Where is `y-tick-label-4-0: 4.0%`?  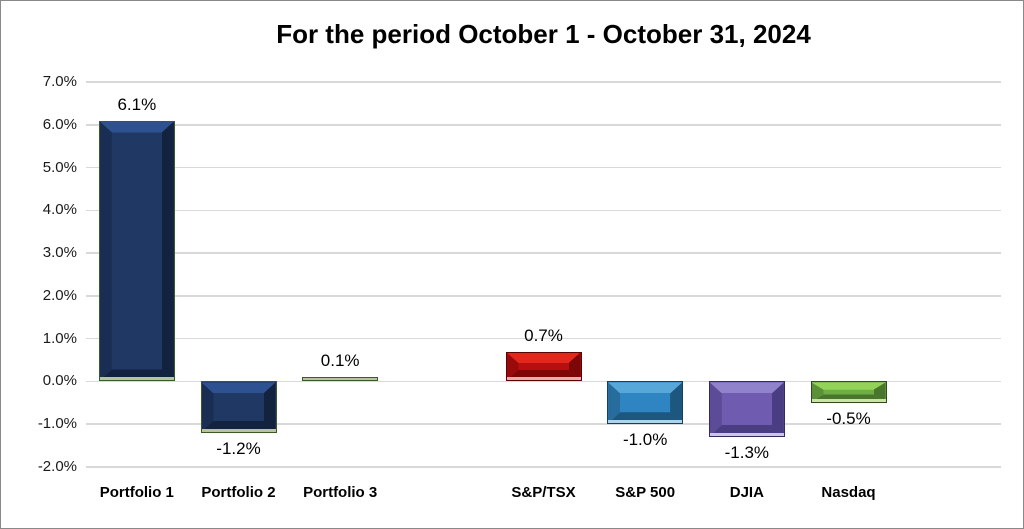
y-tick-label-4-0: 4.0% is located at coordinates (59, 210).